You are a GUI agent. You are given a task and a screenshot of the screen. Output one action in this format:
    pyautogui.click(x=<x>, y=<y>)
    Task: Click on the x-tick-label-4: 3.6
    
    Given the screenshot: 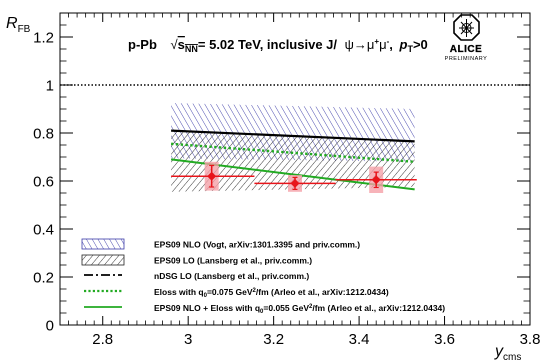 What is the action you would take?
    pyautogui.click(x=444, y=339)
    